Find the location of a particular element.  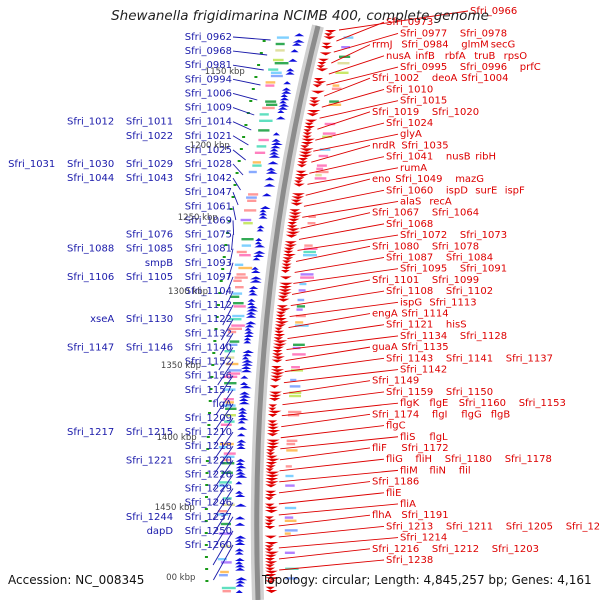

gene-label-left: Sfri_0994 is located at coordinates (208, 79).